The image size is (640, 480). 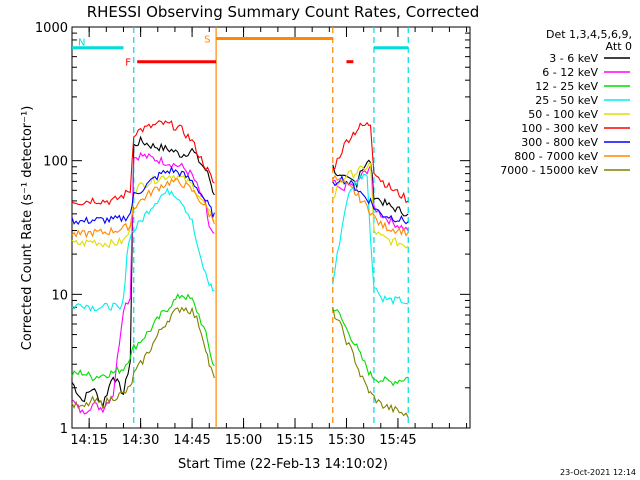 What do you see at coordinates (283, 464) in the screenshot?
I see `x-axis-label: Start Time (22-Feb-13 14:10:02)` at bounding box center [283, 464].